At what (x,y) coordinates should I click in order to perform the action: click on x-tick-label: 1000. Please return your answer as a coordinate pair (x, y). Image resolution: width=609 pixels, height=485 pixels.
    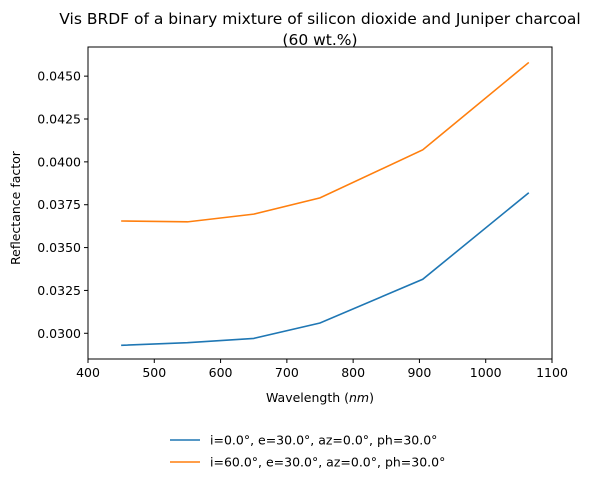
    Looking at the image, I should click on (486, 372).